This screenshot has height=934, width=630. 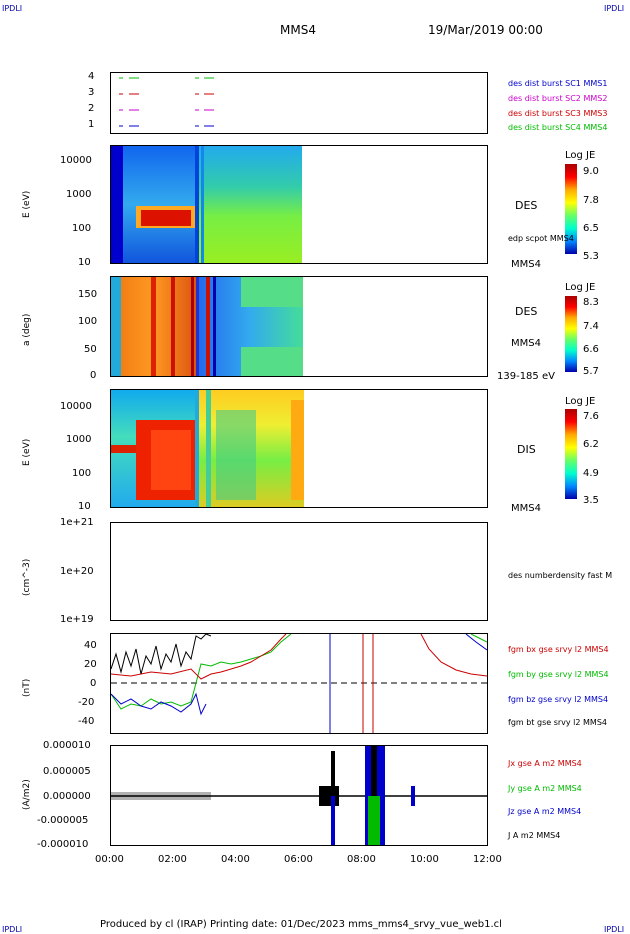 What do you see at coordinates (413, 796) in the screenshot?
I see `current-spike-late` at bounding box center [413, 796].